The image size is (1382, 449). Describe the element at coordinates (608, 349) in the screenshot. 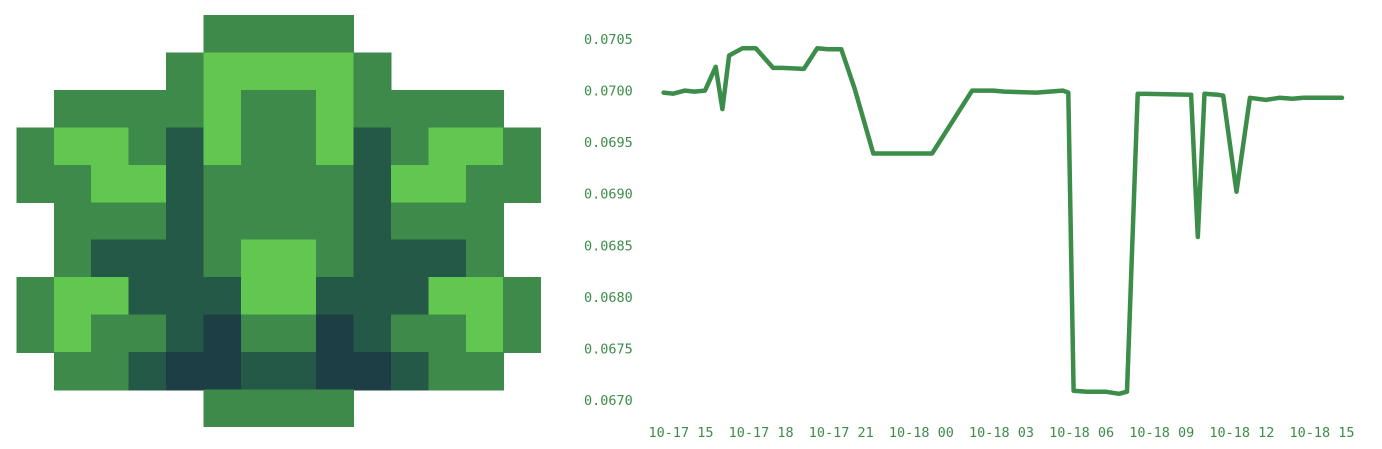

I see `y-tick-label: 0.0675` at that location.